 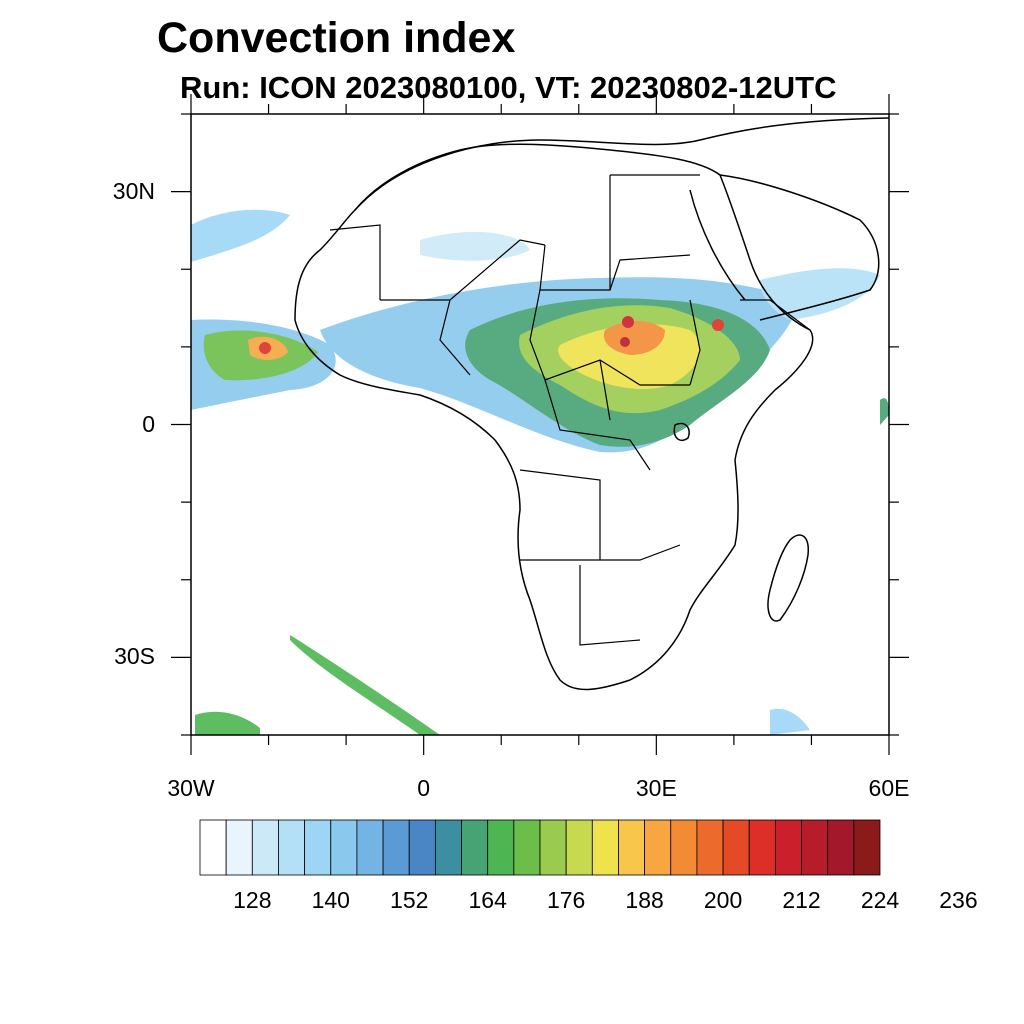 What do you see at coordinates (718, 325) in the screenshot?
I see `convection-peak-ethiopia` at bounding box center [718, 325].